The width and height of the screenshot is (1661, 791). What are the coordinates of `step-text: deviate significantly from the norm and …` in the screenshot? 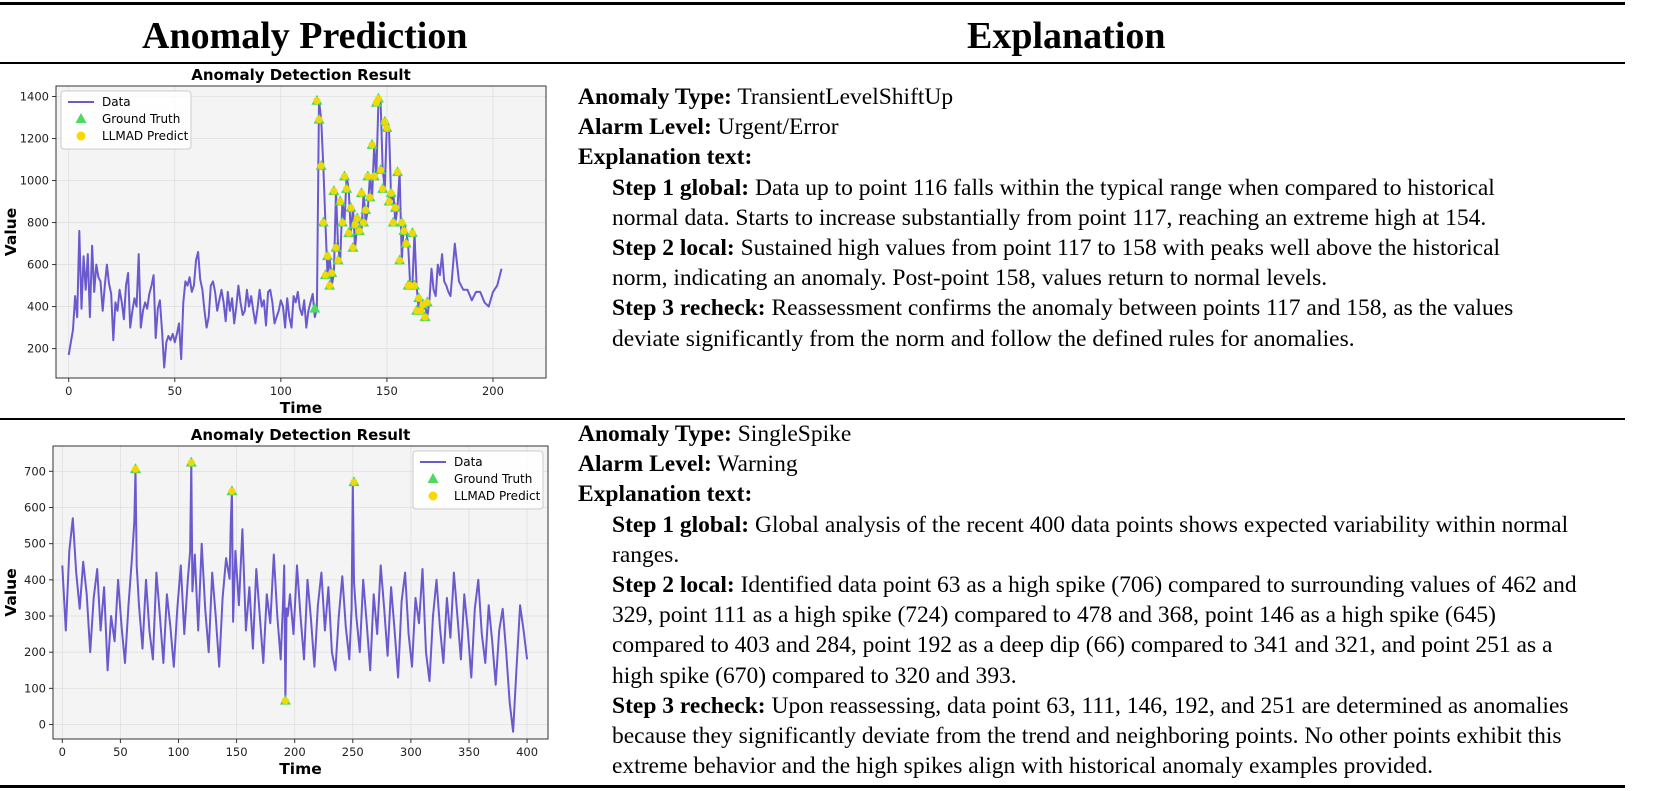 It's located at (983, 338).